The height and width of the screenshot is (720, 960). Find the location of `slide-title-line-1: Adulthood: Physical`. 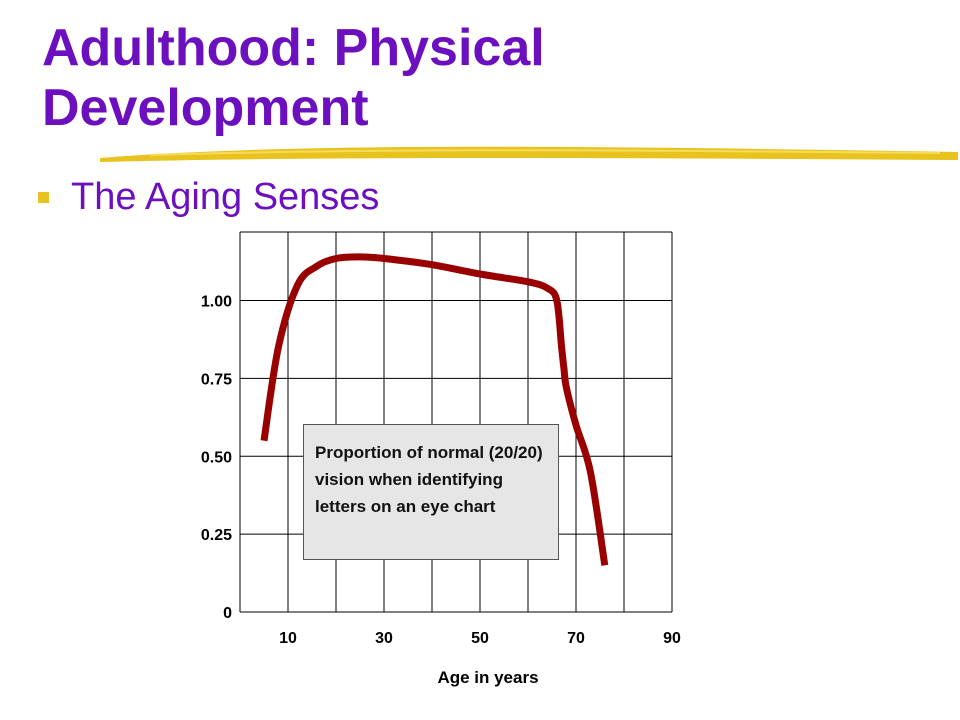

slide-title-line-1: Adulthood: Physical is located at coordinates (293, 48).